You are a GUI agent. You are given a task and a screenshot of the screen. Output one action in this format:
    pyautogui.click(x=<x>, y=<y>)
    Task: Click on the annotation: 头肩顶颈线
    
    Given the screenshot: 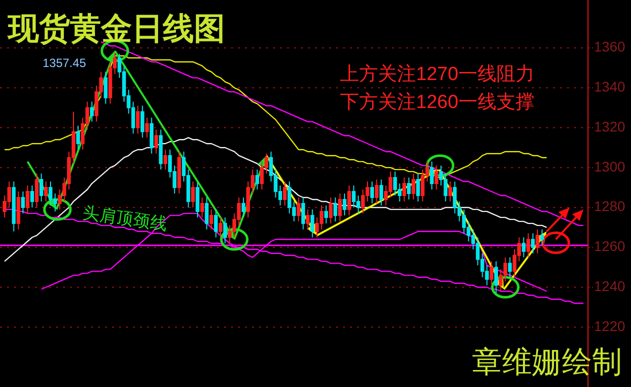 What is the action you would take?
    pyautogui.click(x=124, y=218)
    